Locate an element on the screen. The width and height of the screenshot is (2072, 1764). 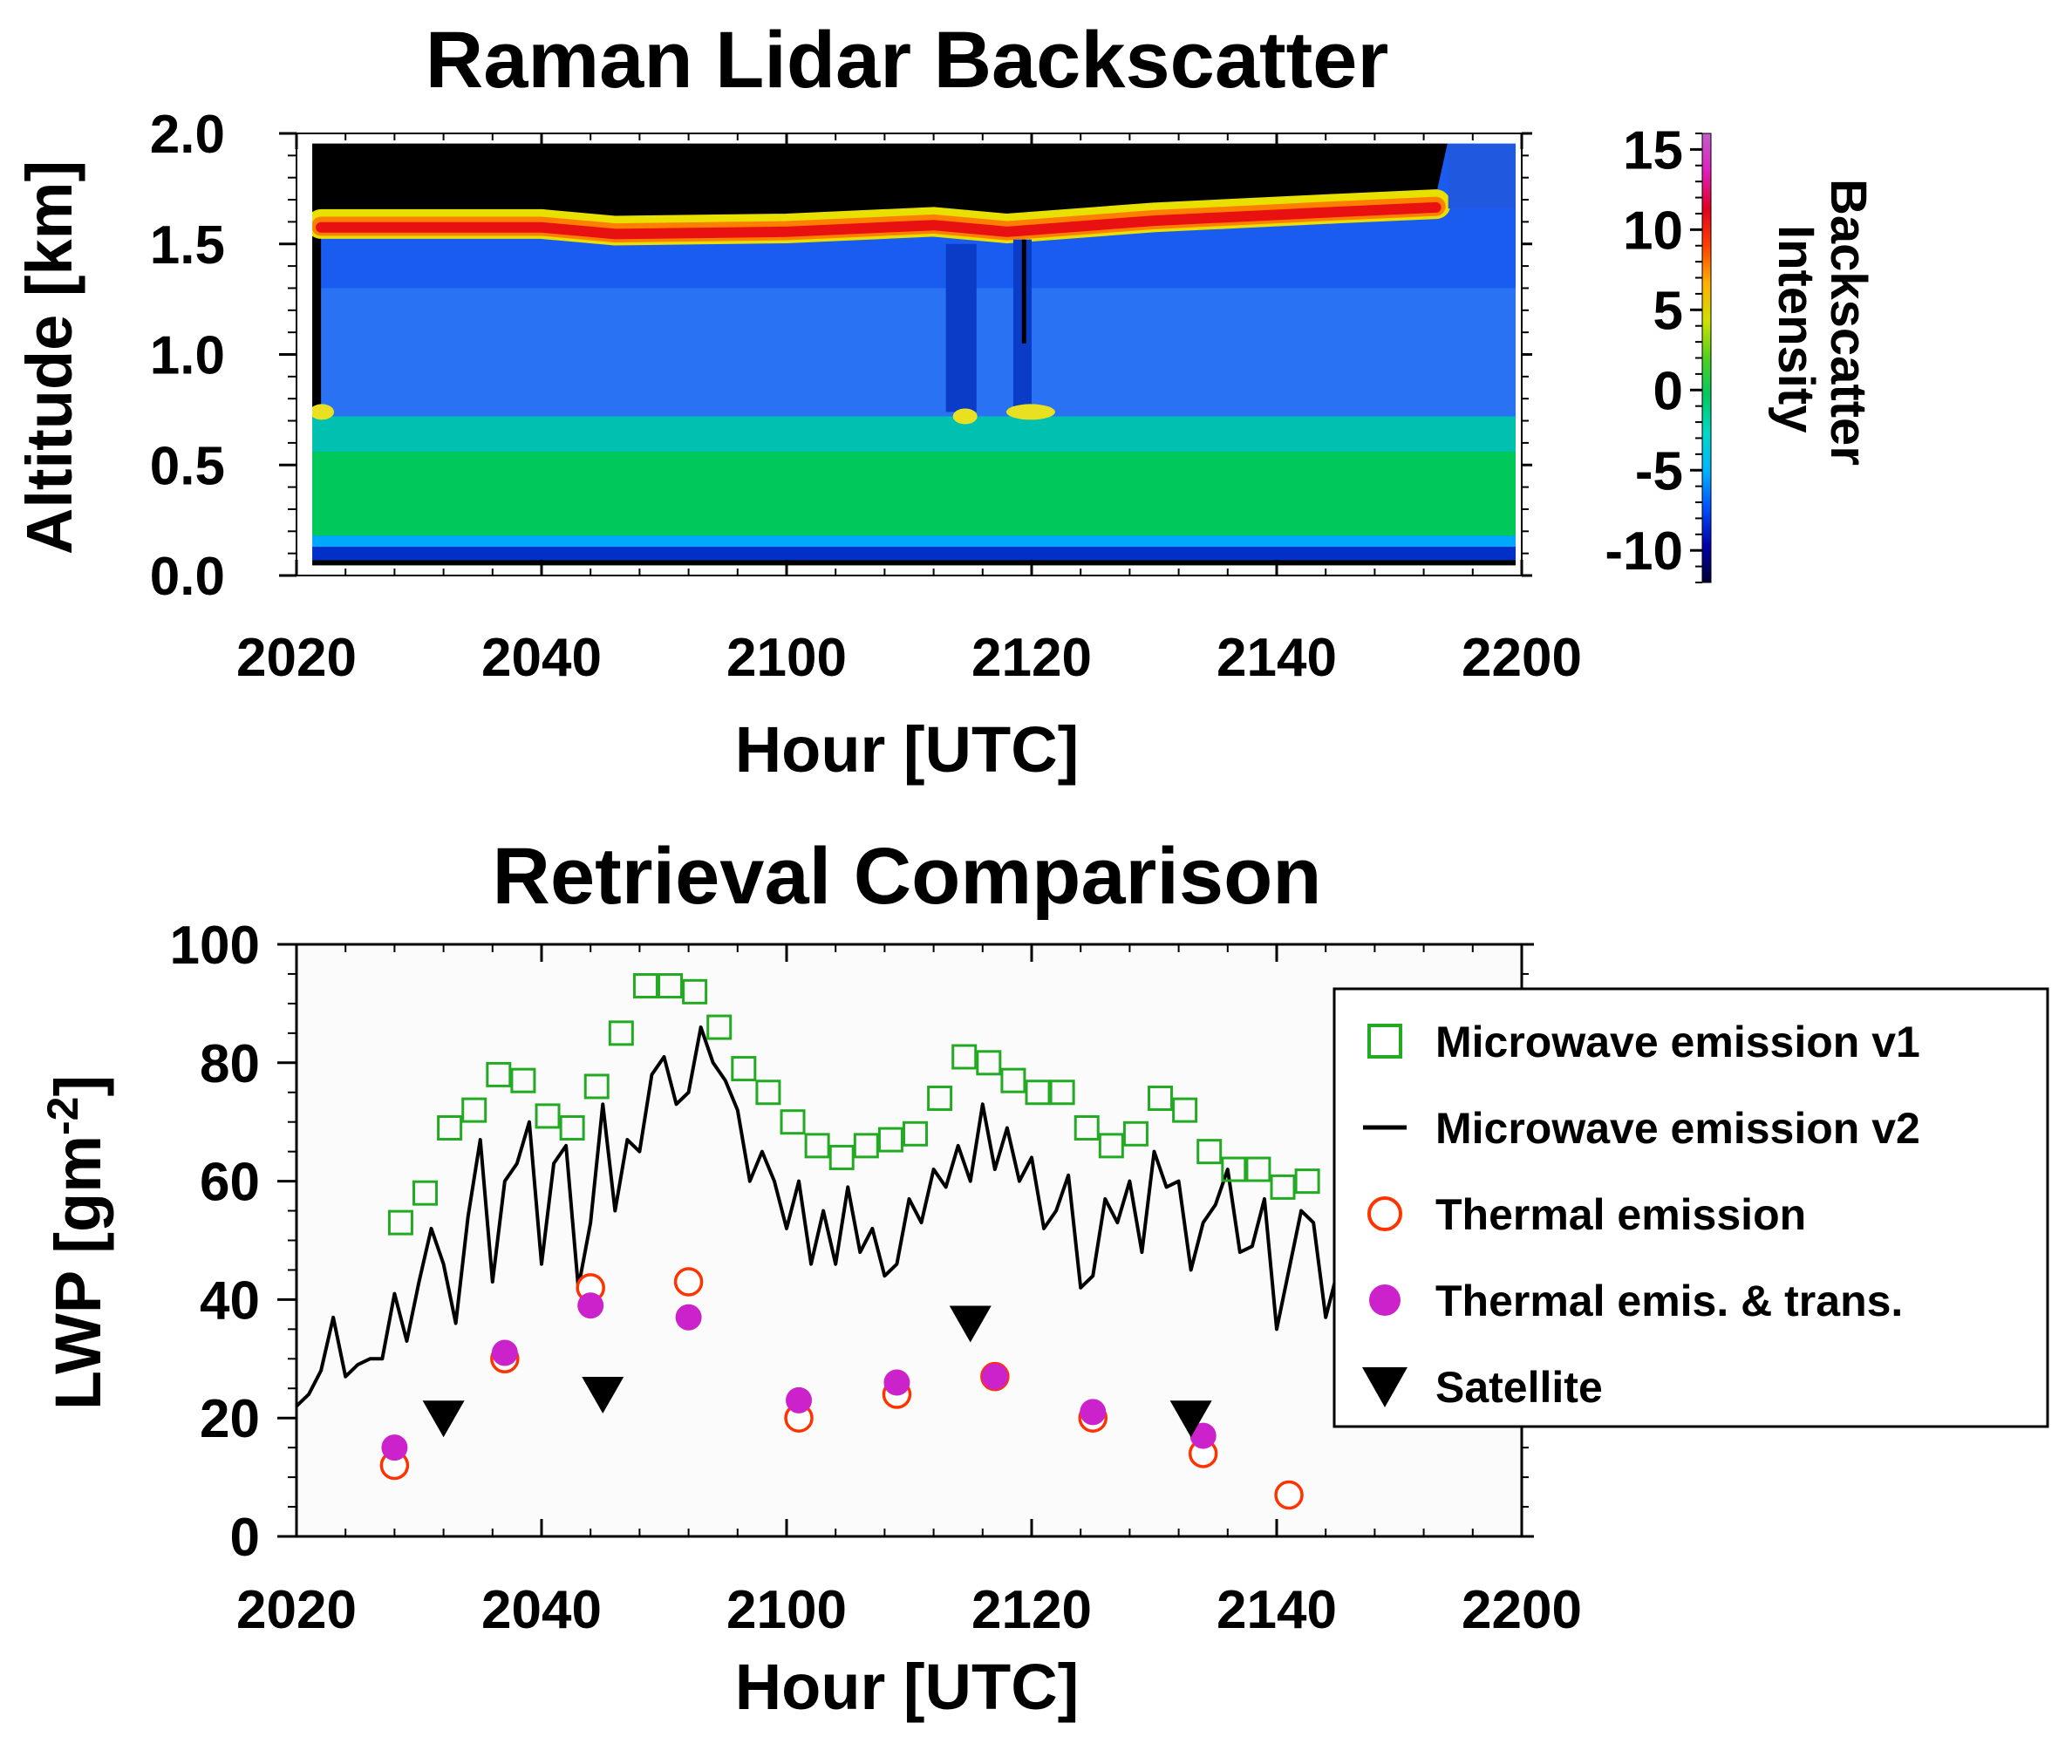
colorbar-label-line2: Intensity is located at coordinates (1796, 329).